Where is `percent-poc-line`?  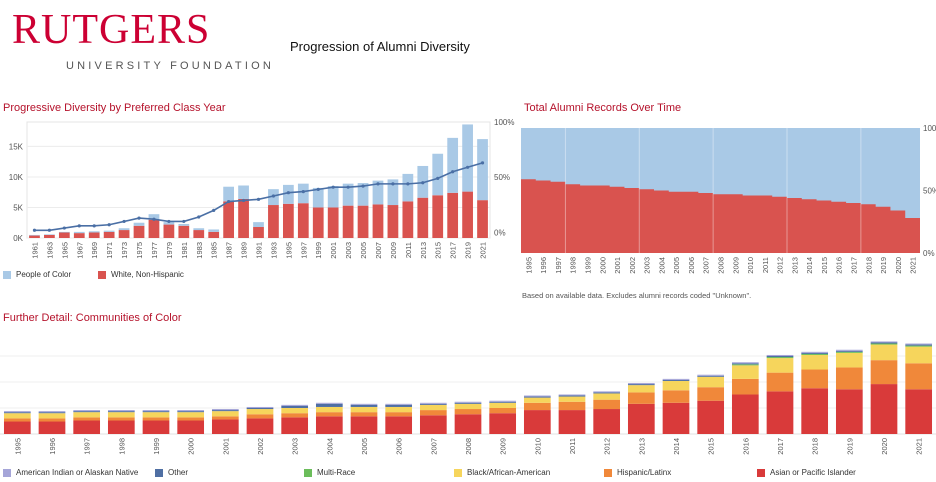 percent-poc-line is located at coordinates (258, 197).